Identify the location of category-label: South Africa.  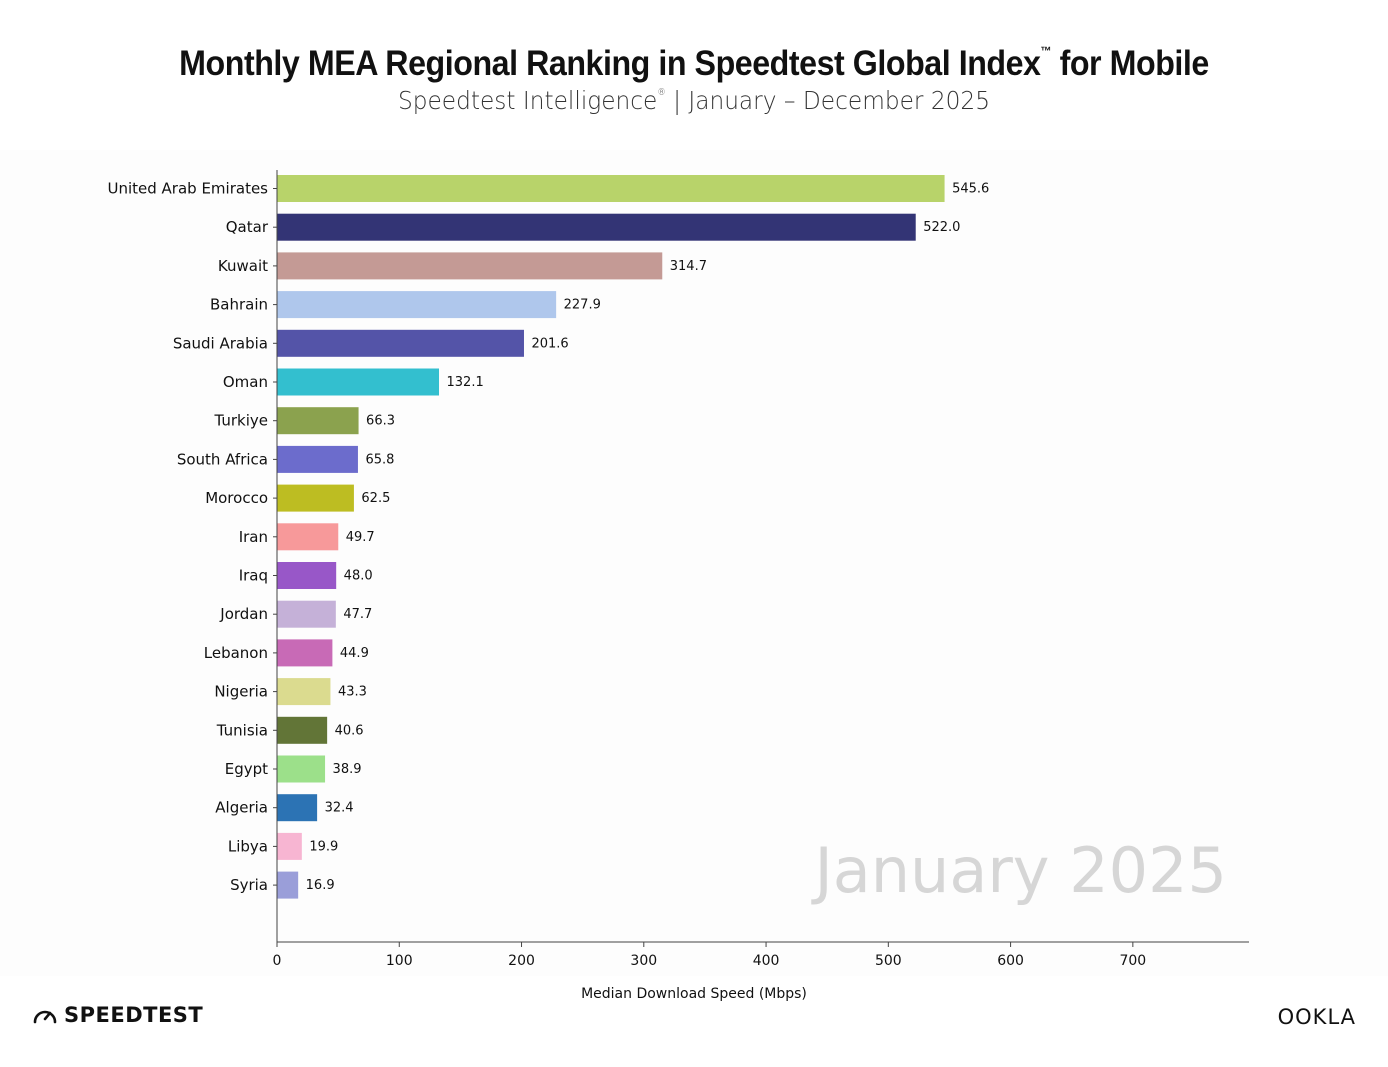
(222, 459).